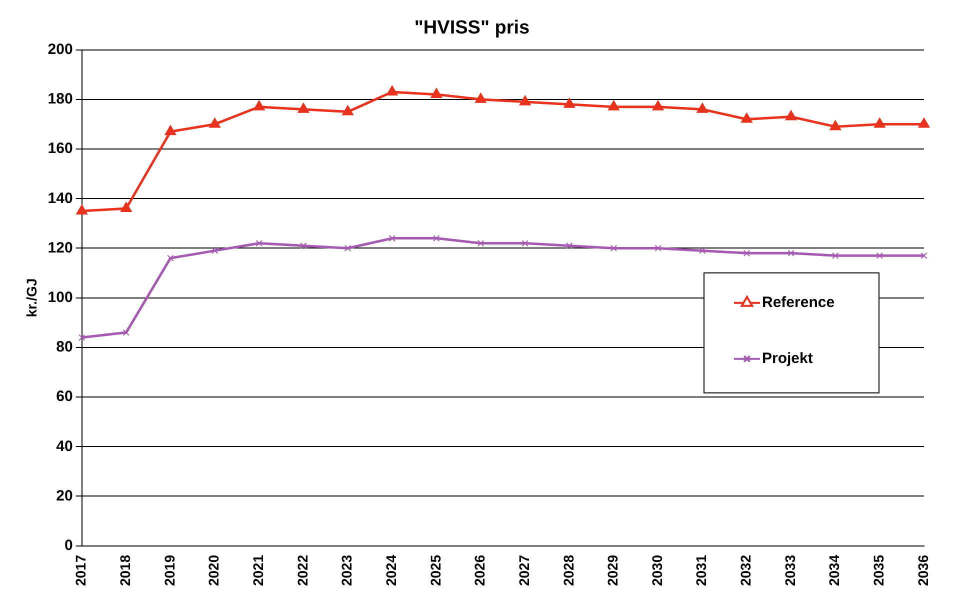 Image resolution: width=964 pixels, height=599 pixels. Describe the element at coordinates (701, 570) in the screenshot. I see `x-tick-label: 2031` at that location.